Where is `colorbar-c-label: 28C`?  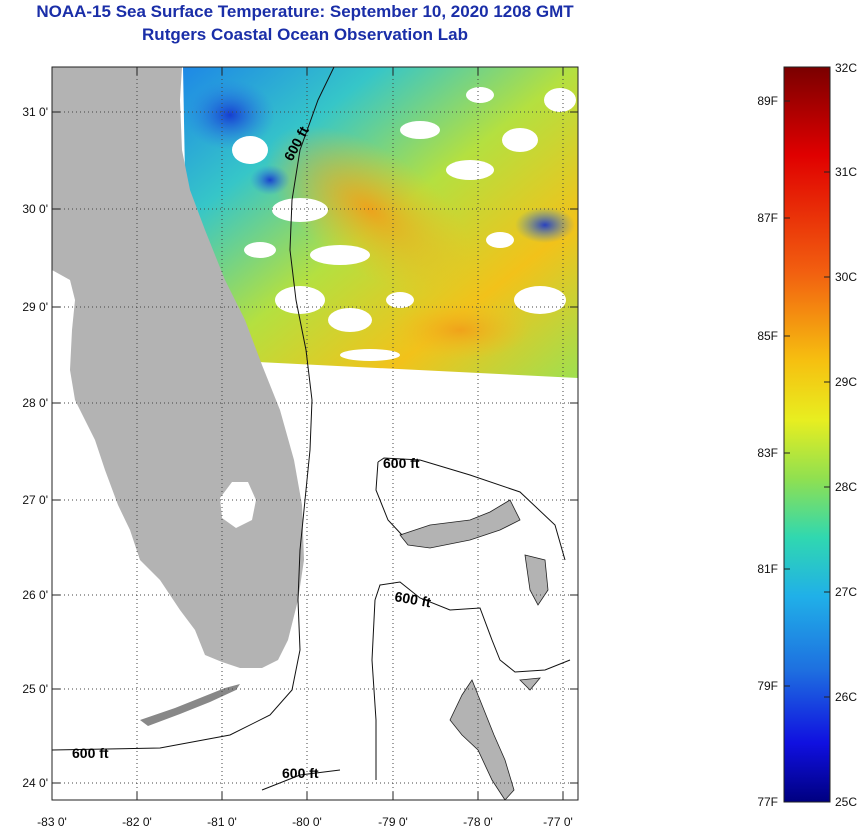
colorbar-c-label: 28C is located at coordinates (846, 487).